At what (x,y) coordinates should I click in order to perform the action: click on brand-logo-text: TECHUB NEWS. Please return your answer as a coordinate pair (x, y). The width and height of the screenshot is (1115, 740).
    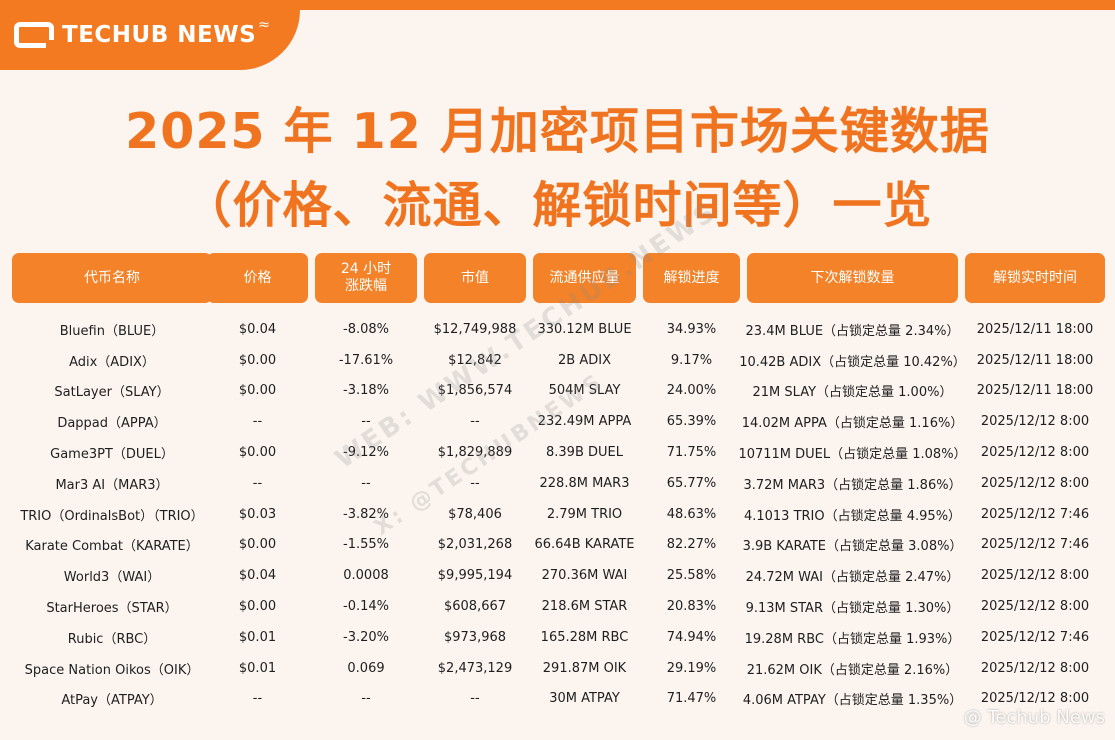
    Looking at the image, I should click on (159, 35).